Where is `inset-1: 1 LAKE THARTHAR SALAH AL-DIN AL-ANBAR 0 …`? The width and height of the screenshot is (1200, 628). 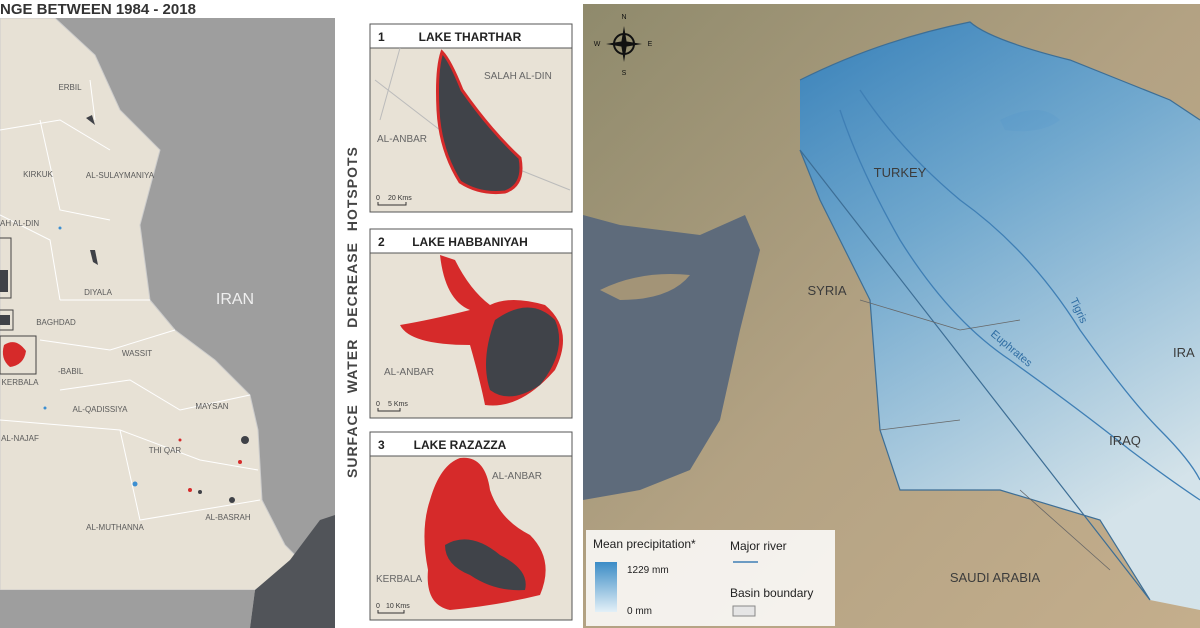
inset-1: 1 LAKE THARTHAR SALAH AL-DIN AL-ANBAR 0 … is located at coordinates (471, 118).